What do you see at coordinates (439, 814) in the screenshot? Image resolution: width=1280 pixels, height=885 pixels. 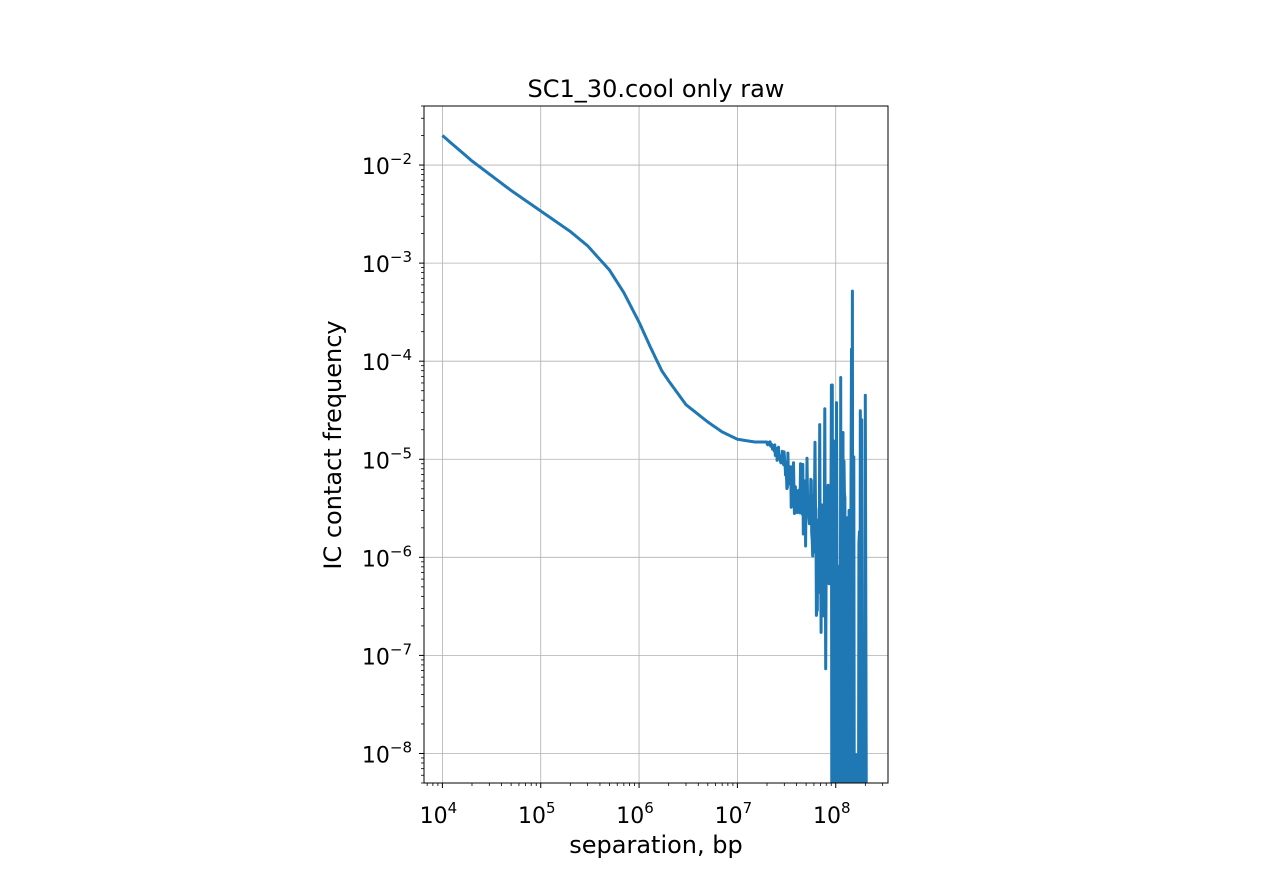 I see `x-tick-label: 10⁴` at bounding box center [439, 814].